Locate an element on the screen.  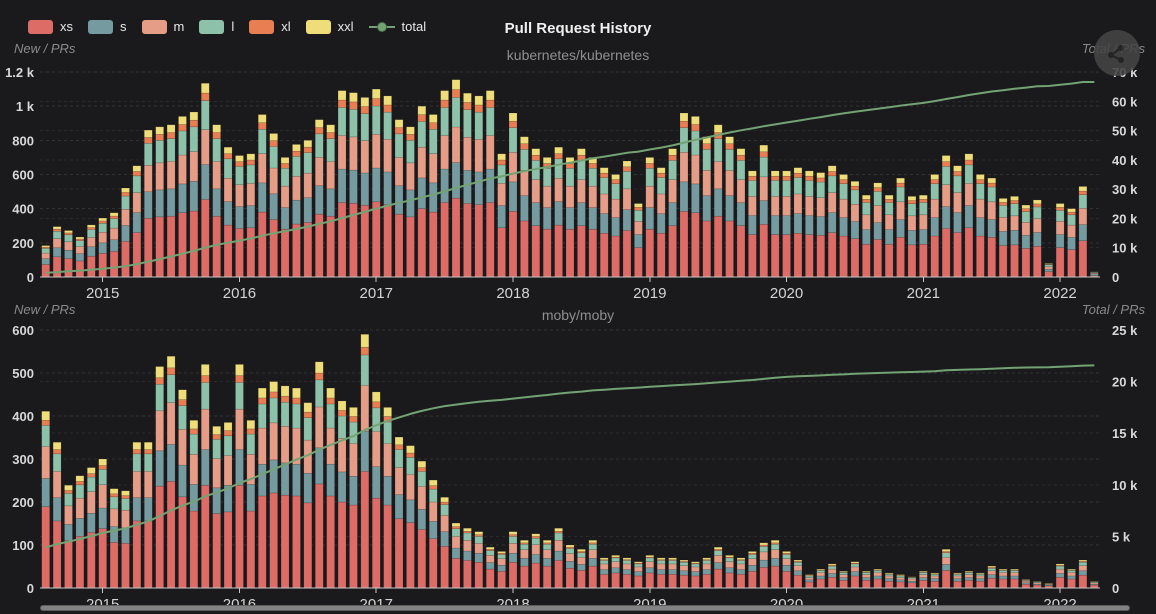
share-button is located at coordinates (1117, 53).